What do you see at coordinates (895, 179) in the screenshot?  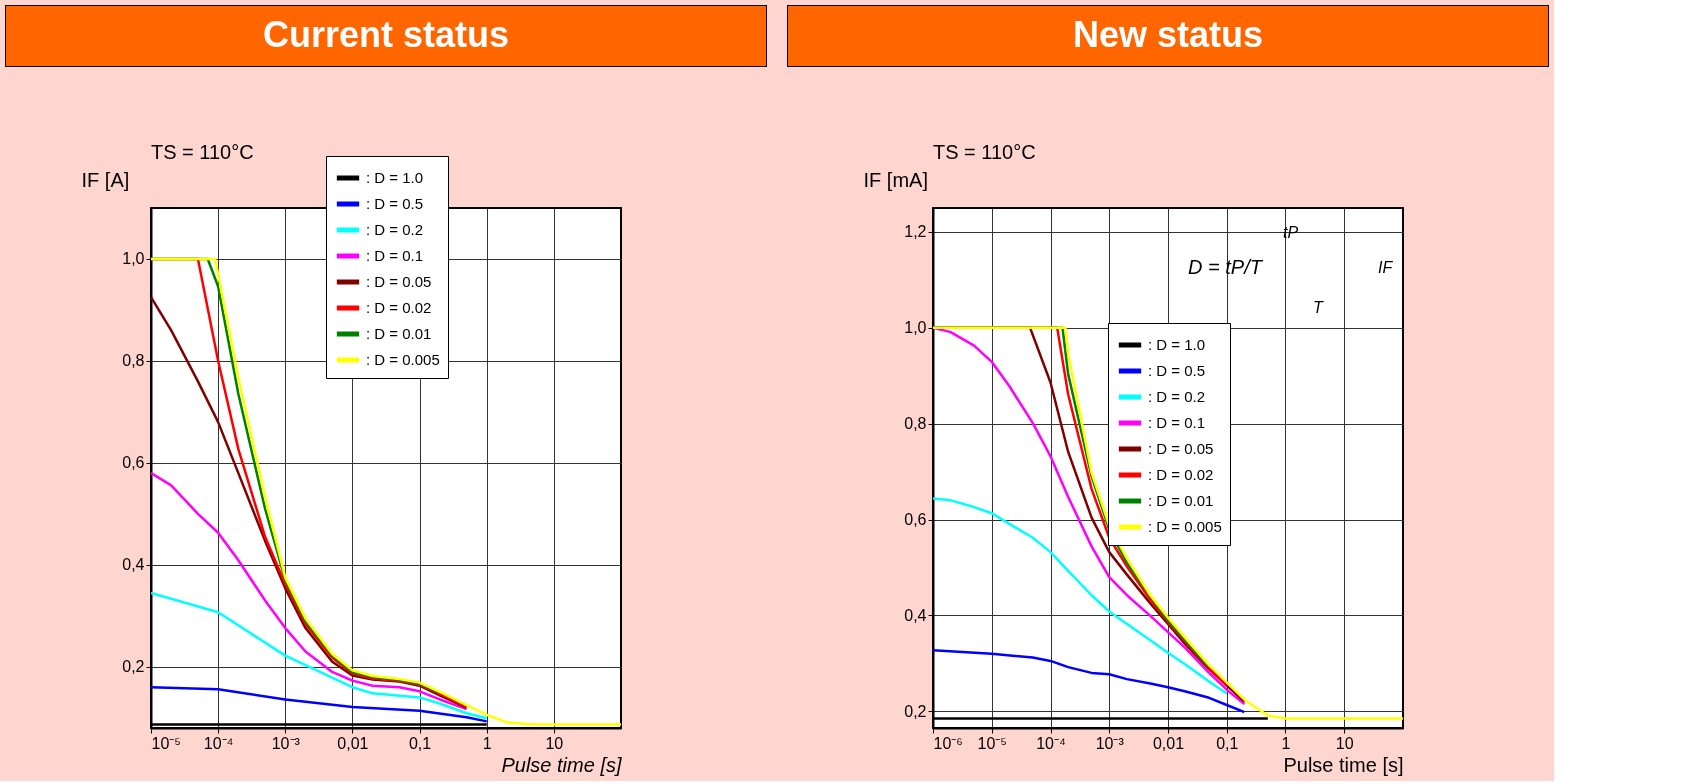 I see `y-axis-title: IF [mA]` at bounding box center [895, 179].